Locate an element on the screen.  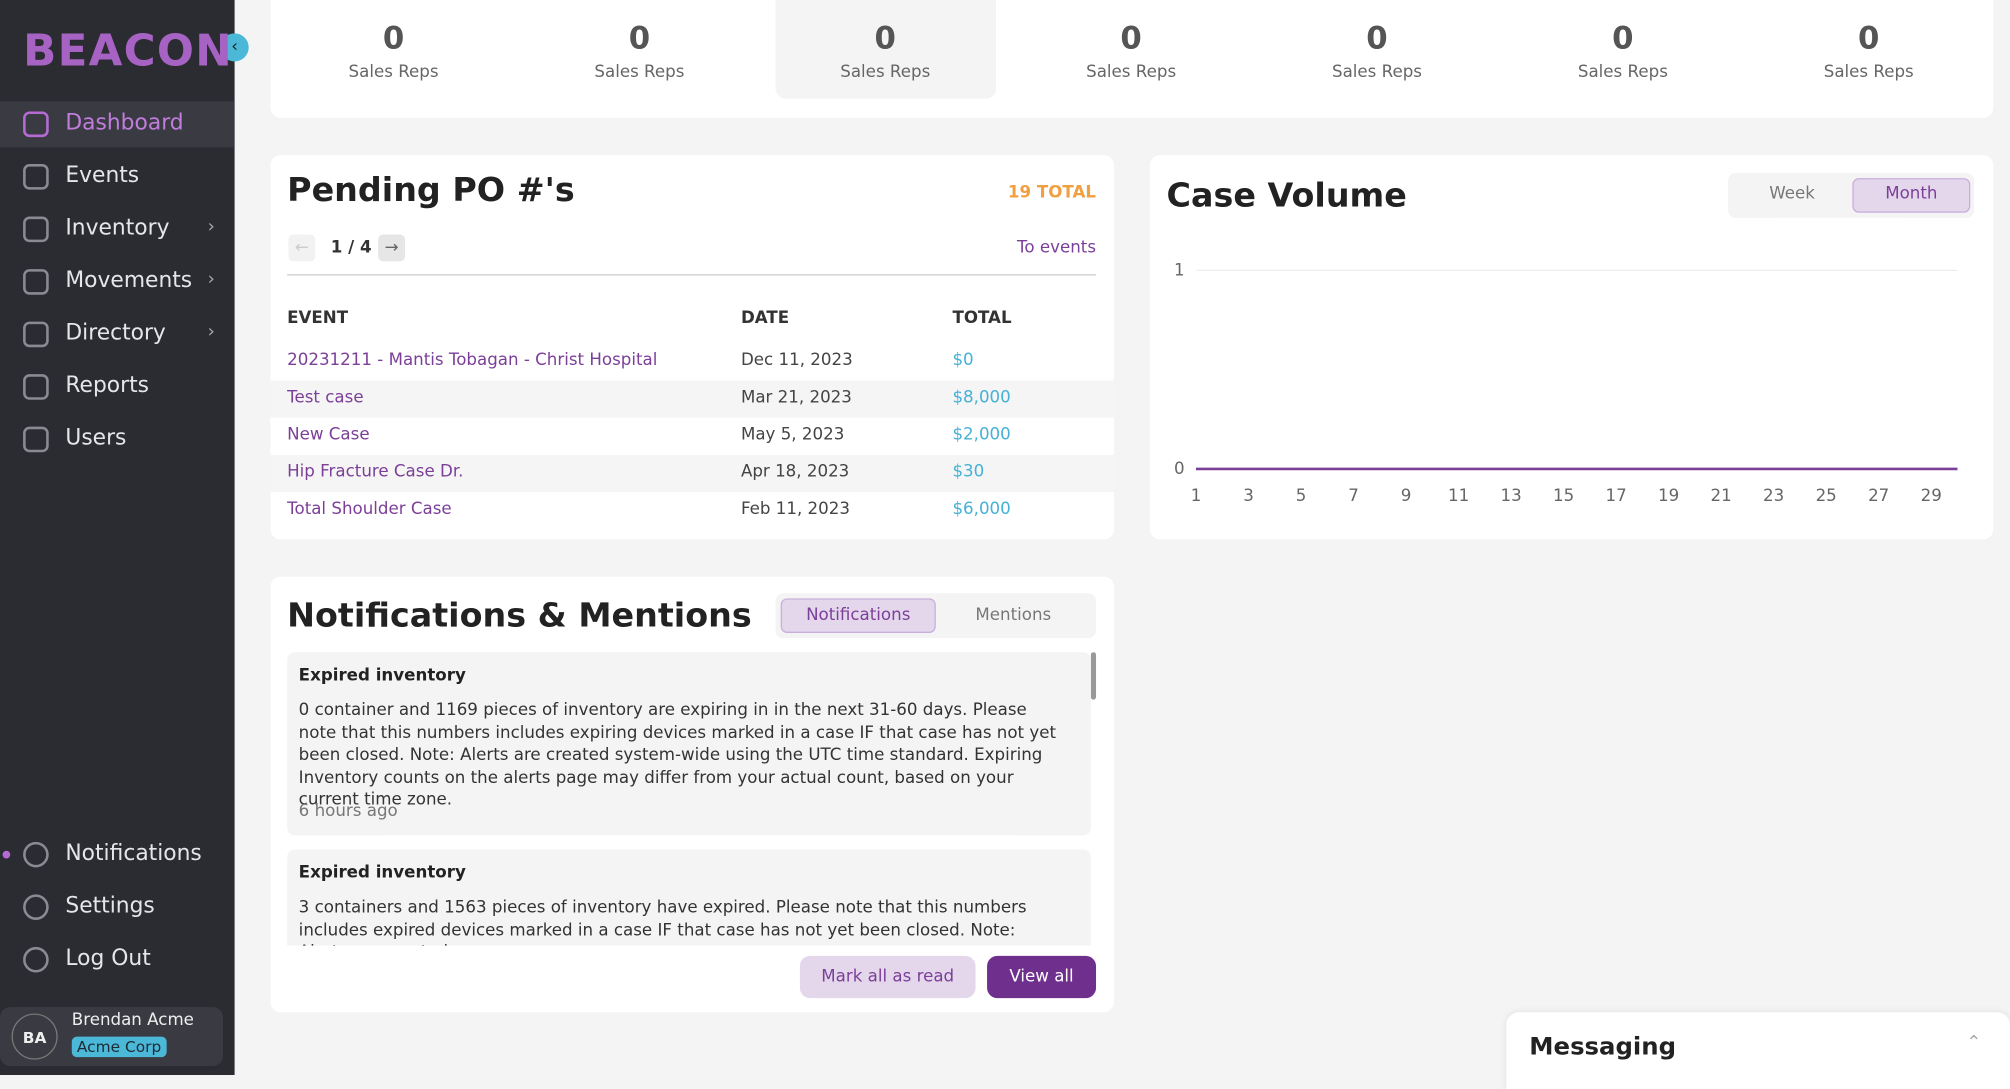
x-tick-label: 29 is located at coordinates (1931, 495).